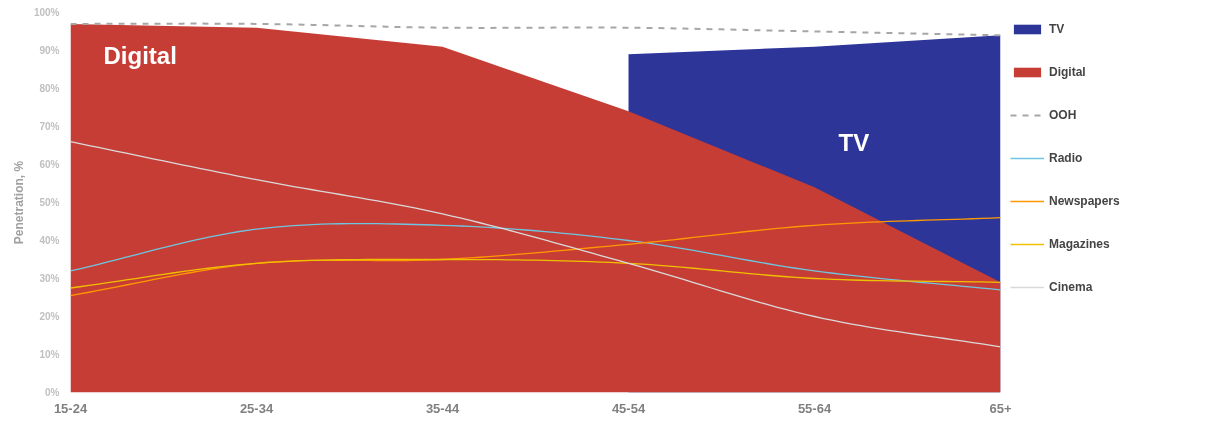 The width and height of the screenshot is (1208, 430). What do you see at coordinates (49, 50) in the screenshot?
I see `y-tick-label: 90%` at bounding box center [49, 50].